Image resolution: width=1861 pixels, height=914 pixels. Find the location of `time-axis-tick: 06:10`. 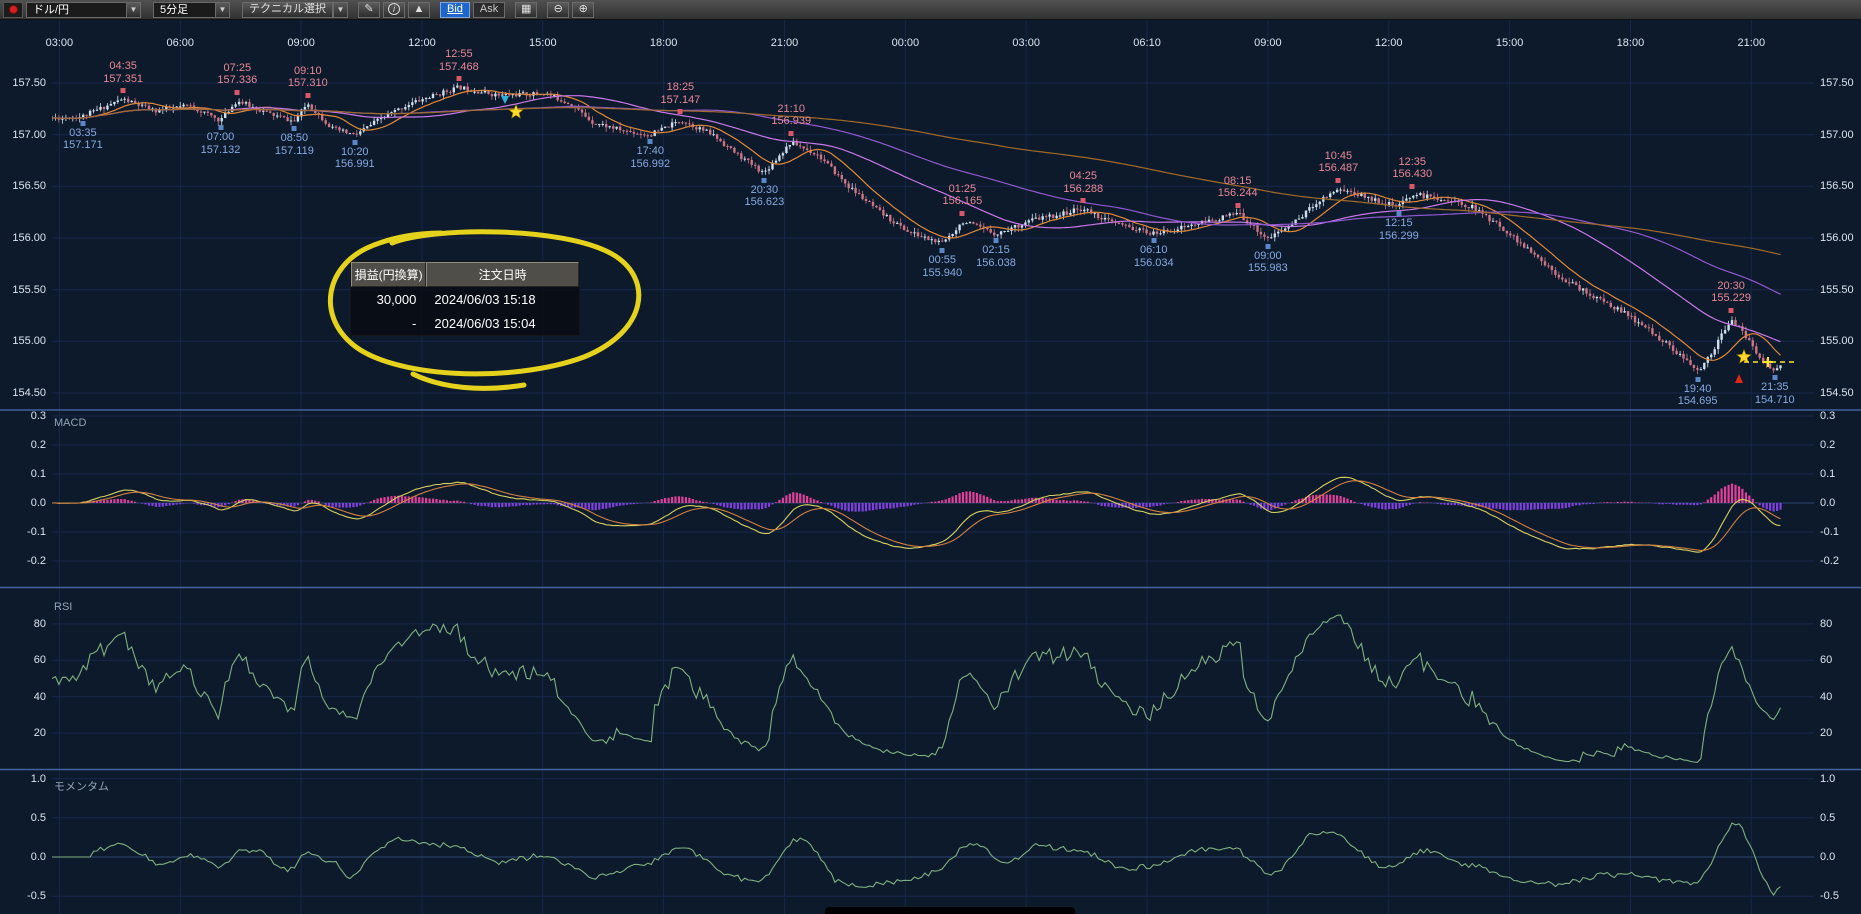

time-axis-tick: 06:10 is located at coordinates (1147, 43).